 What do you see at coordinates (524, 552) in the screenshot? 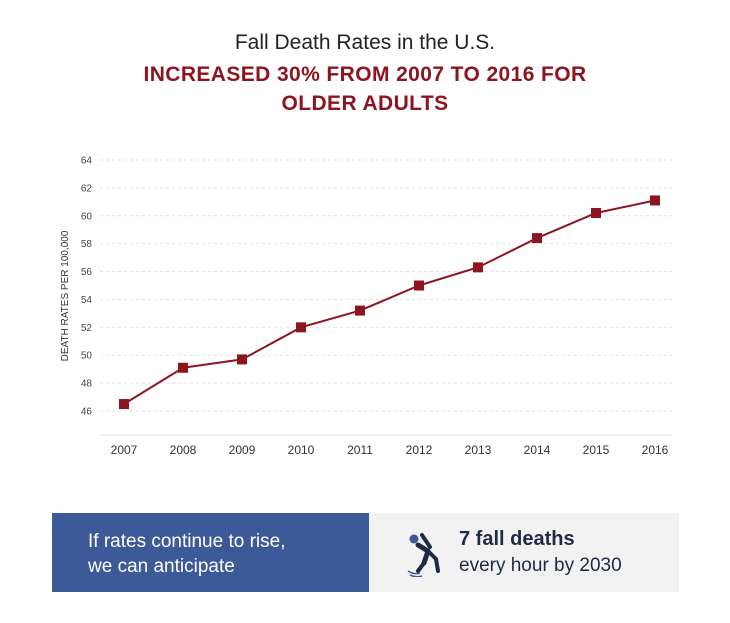
I see `banner-right-panel` at bounding box center [524, 552].